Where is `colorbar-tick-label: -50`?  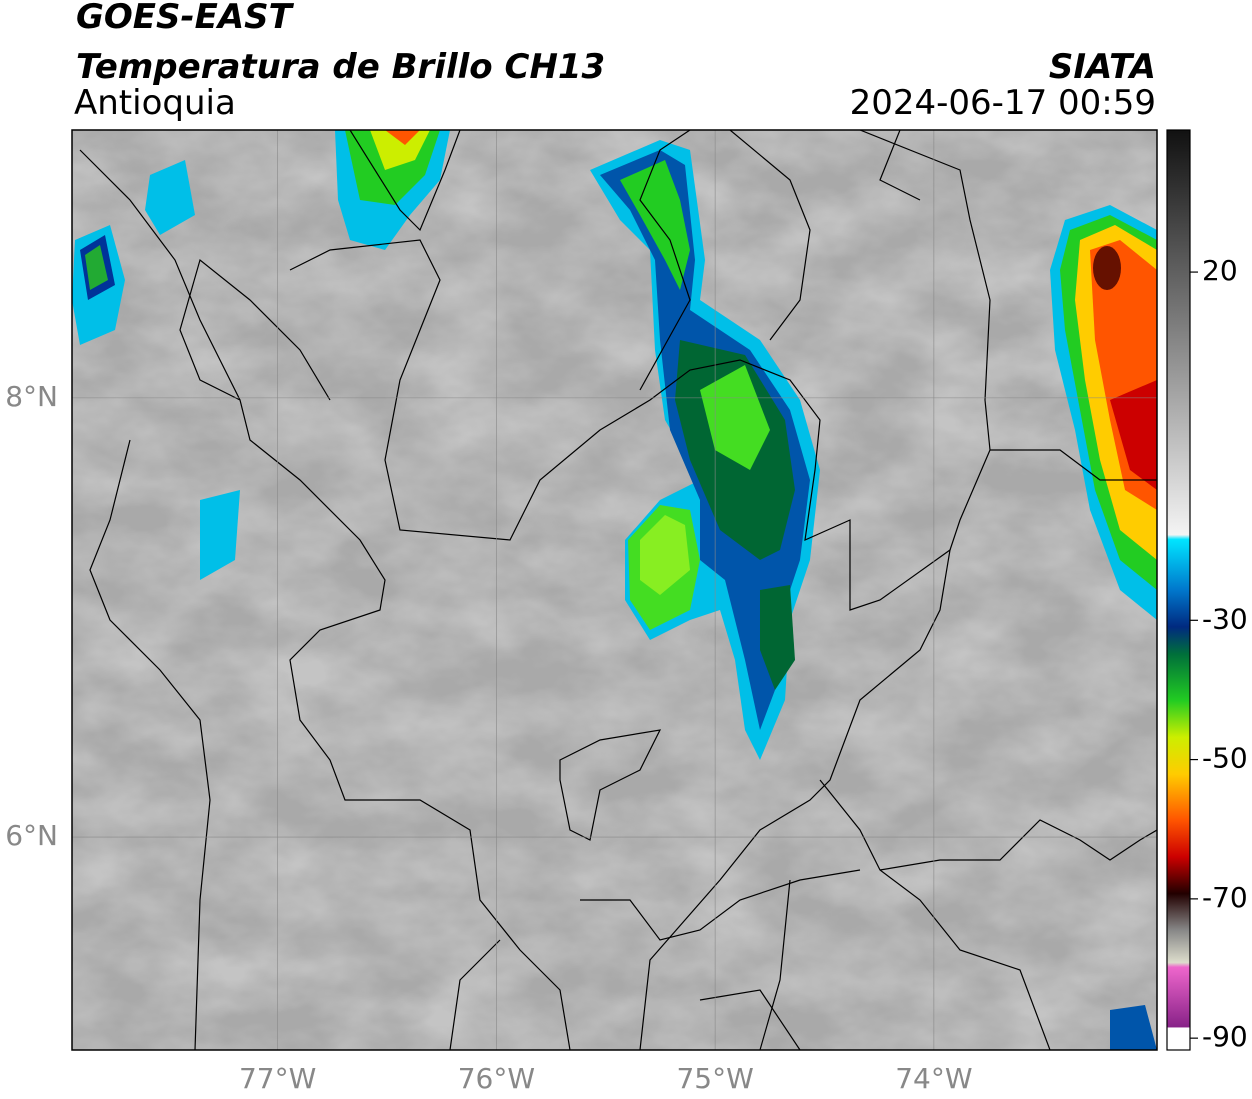 colorbar-tick-label: -50 is located at coordinates (1225, 758).